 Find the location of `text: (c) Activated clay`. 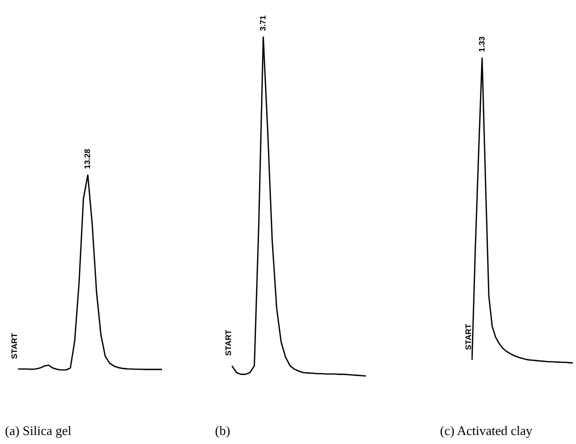

text: (c) Activated clay is located at coordinates (486, 431).